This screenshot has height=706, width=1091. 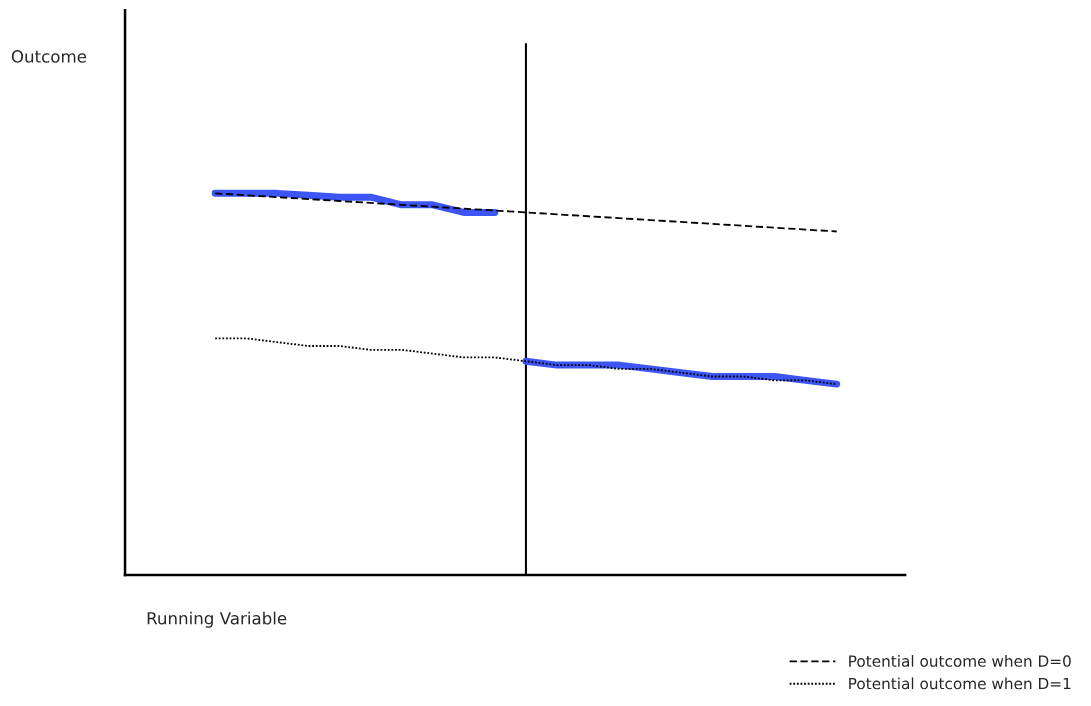 What do you see at coordinates (217, 619) in the screenshot?
I see `x-axis-title: Running Variable` at bounding box center [217, 619].